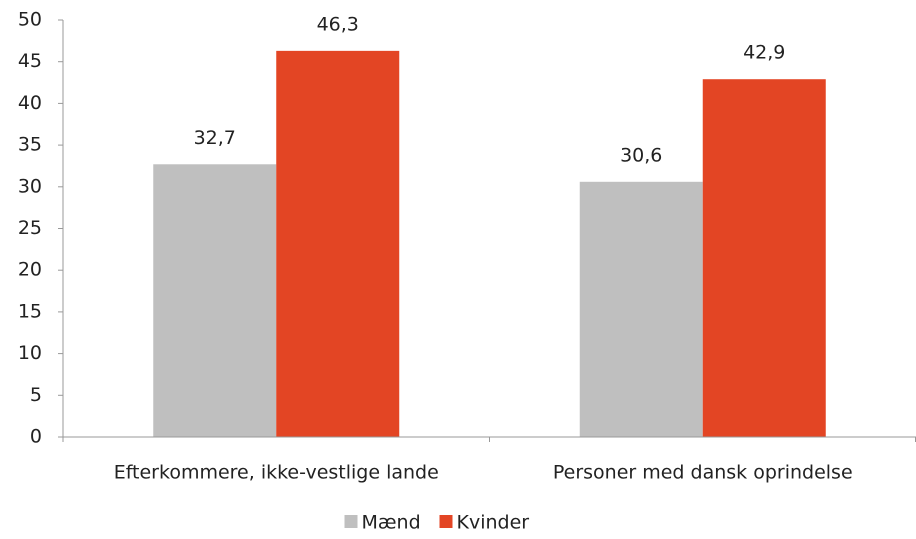 This screenshot has width=916, height=539. I want to click on data-label: 32,7, so click(215, 138).